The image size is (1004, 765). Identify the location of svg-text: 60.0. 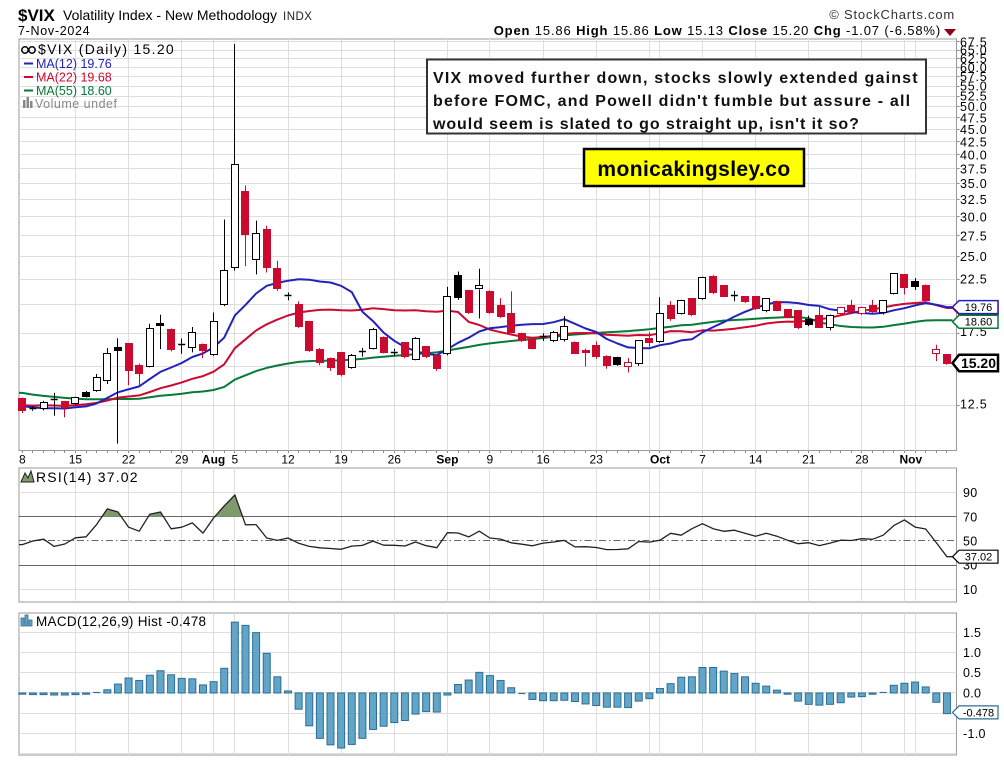
(974, 68).